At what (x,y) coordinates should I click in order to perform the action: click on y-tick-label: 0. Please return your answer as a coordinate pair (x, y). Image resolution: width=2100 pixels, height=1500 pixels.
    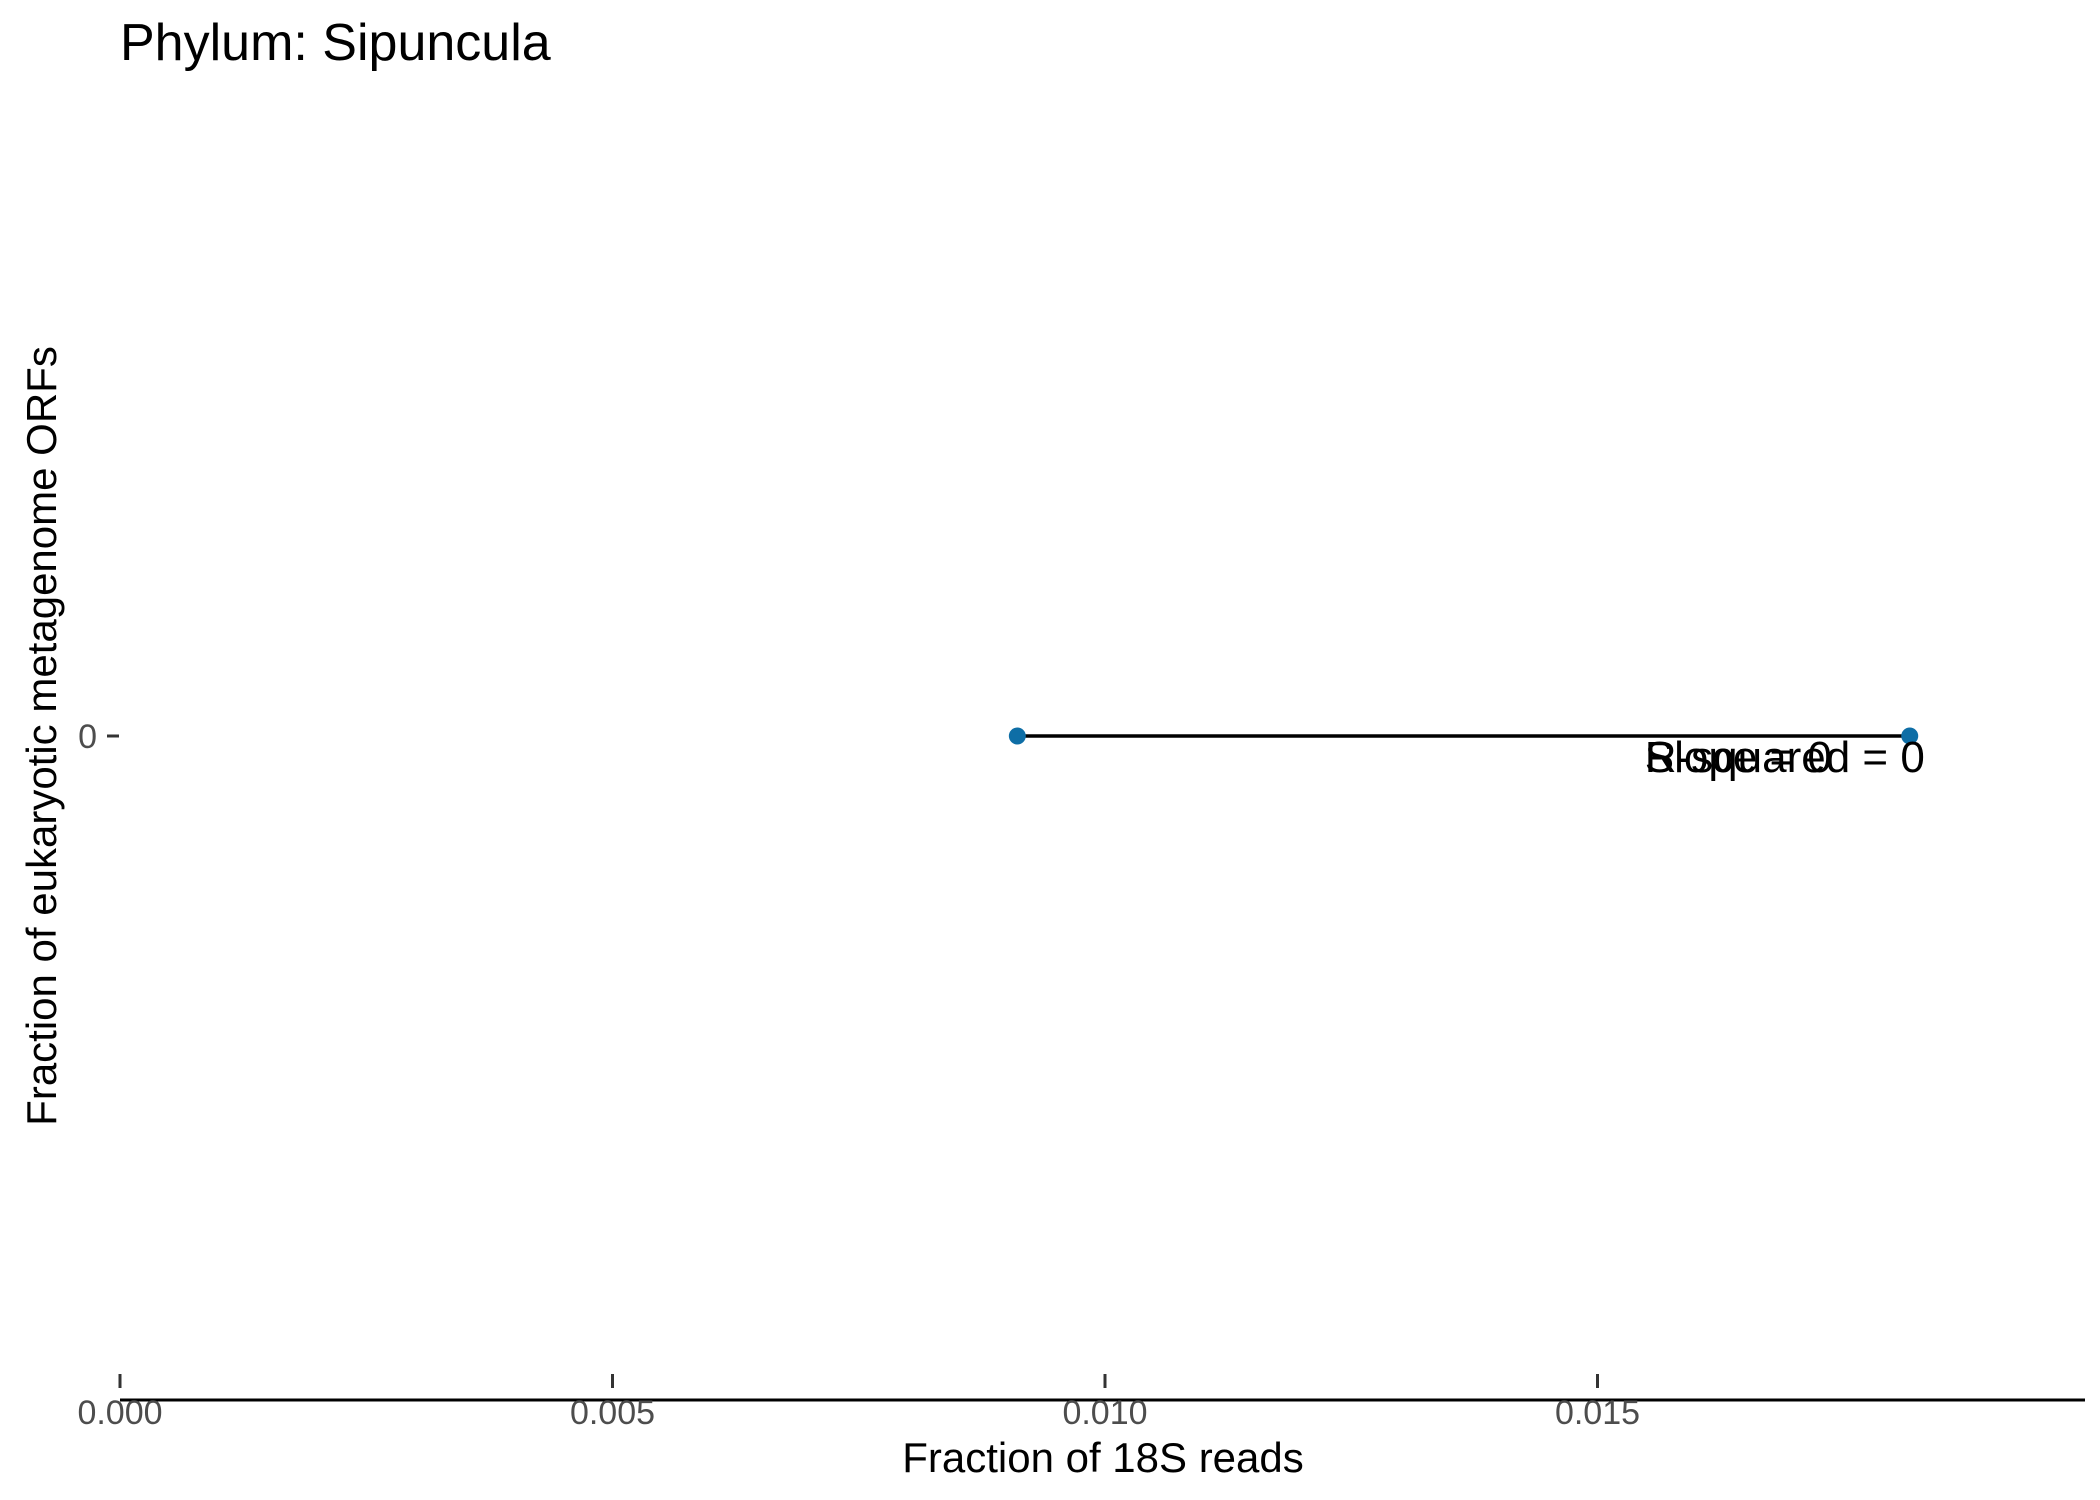
    Looking at the image, I should click on (87, 737).